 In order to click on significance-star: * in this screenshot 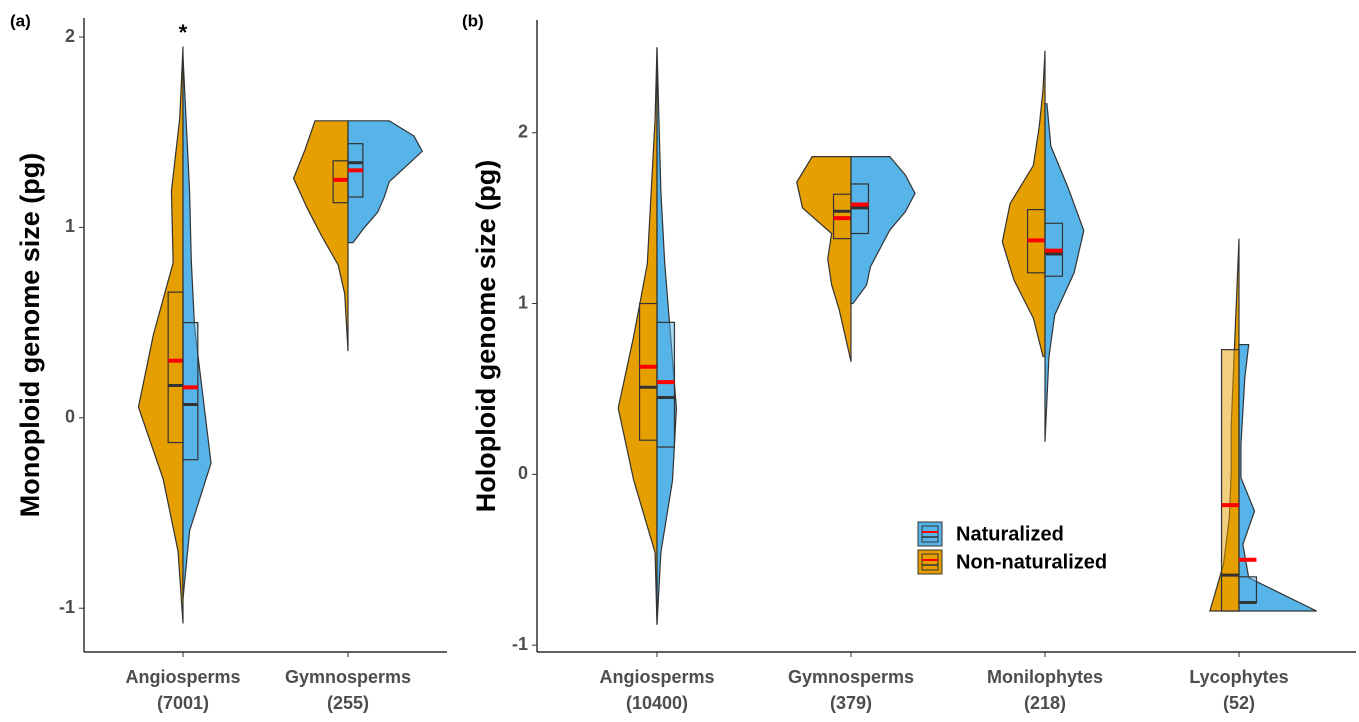, I will do `click(183, 32)`.